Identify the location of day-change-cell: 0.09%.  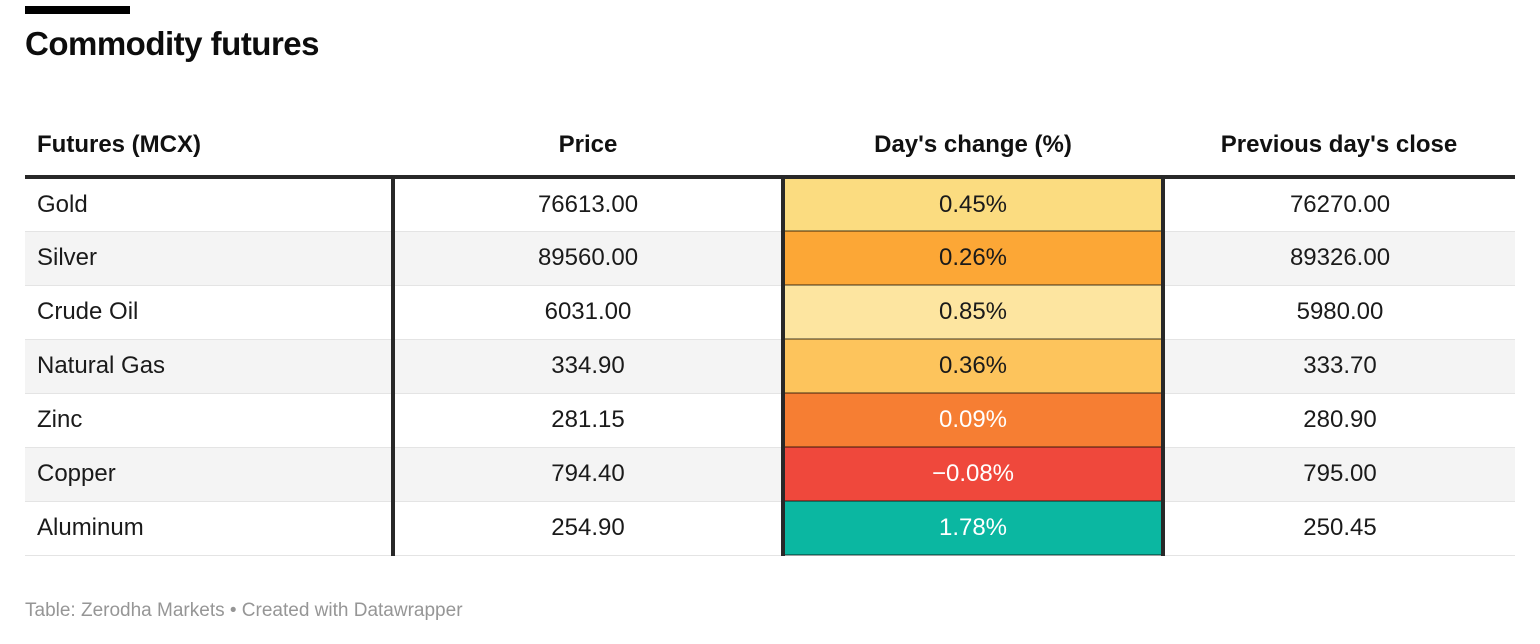
(973, 420).